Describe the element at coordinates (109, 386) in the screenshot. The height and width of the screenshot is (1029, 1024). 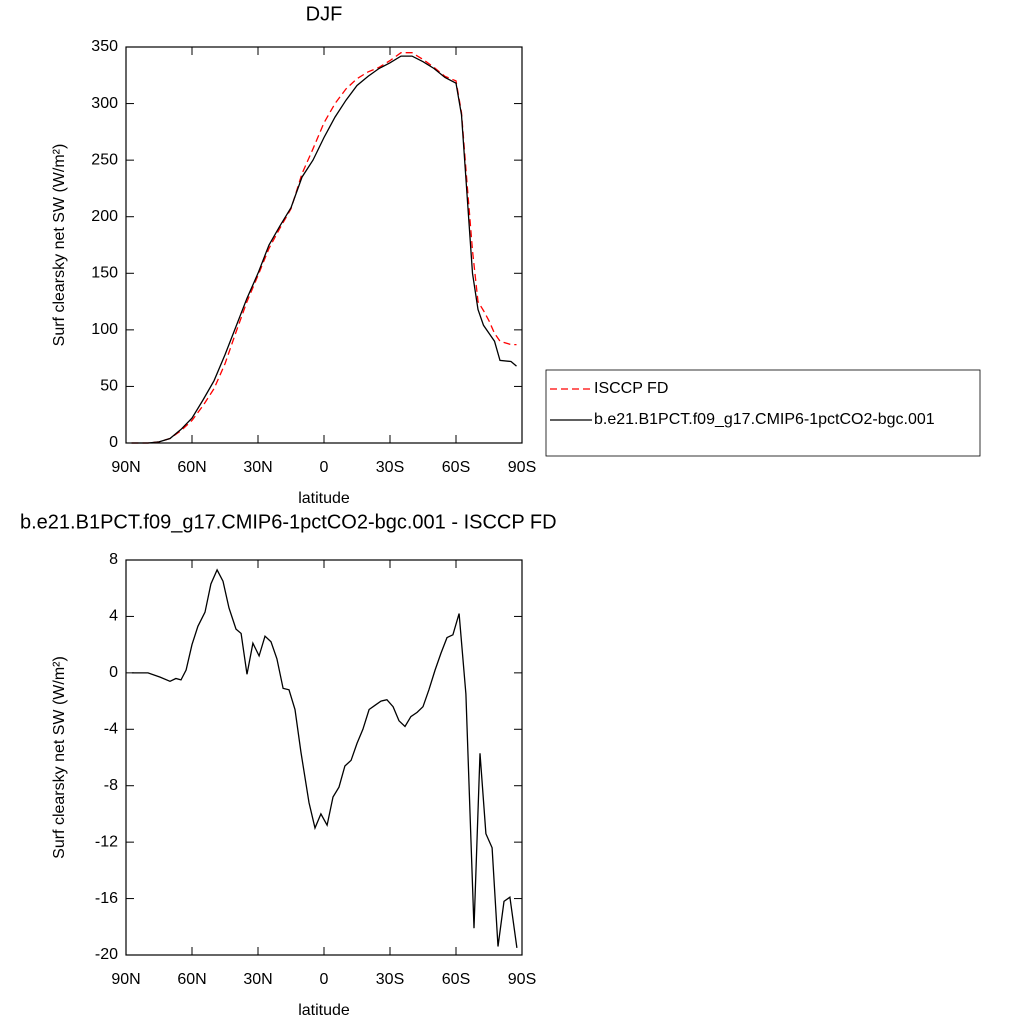
I see `y-tick-label: 50` at that location.